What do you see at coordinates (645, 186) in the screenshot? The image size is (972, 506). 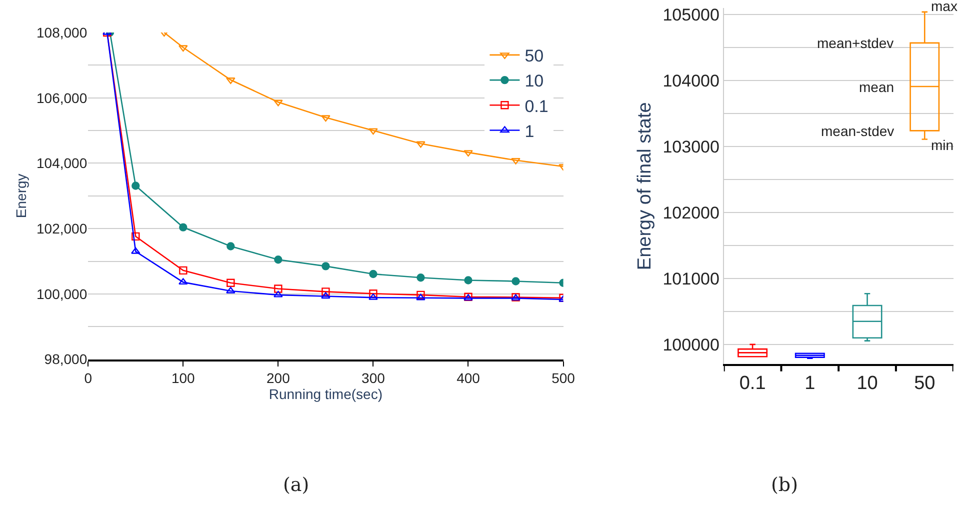 I see `y-axis-title: Energy of final state` at bounding box center [645, 186].